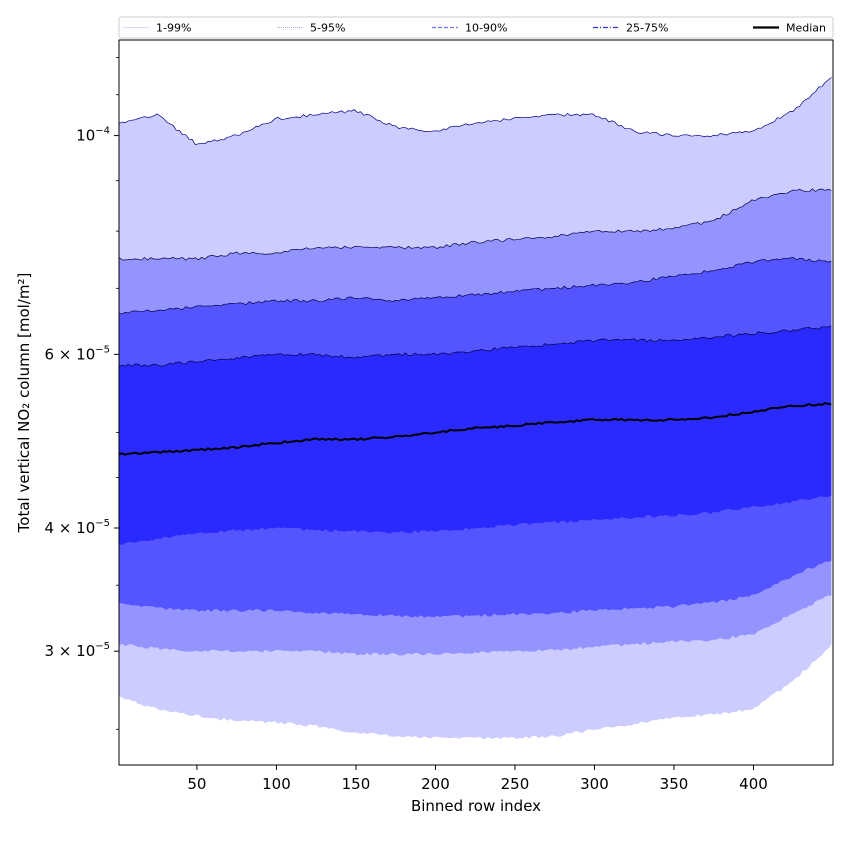  What do you see at coordinates (806, 28) in the screenshot?
I see `legend-label: Median` at bounding box center [806, 28].